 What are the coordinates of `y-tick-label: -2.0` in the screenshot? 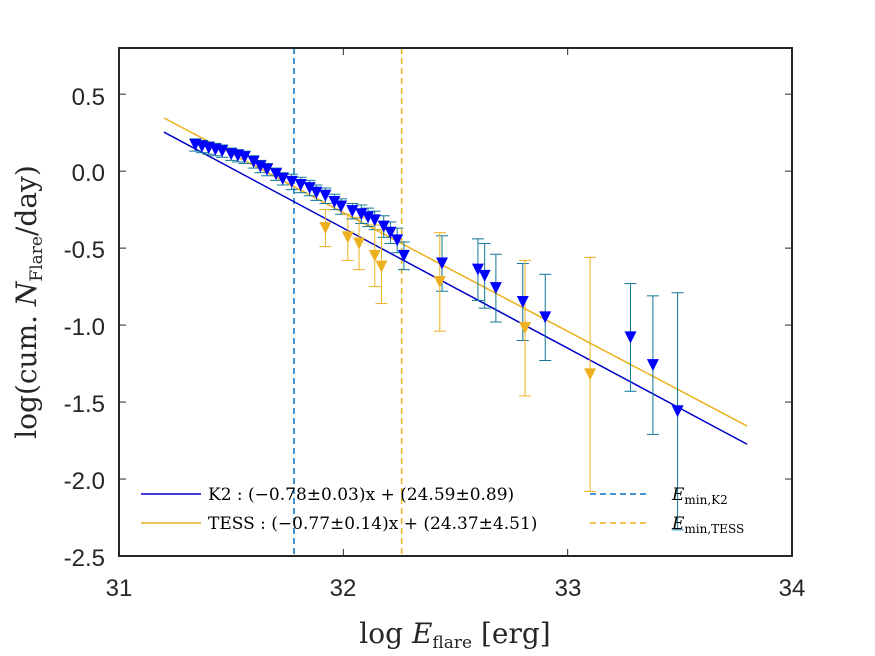 It's located at (84, 481).